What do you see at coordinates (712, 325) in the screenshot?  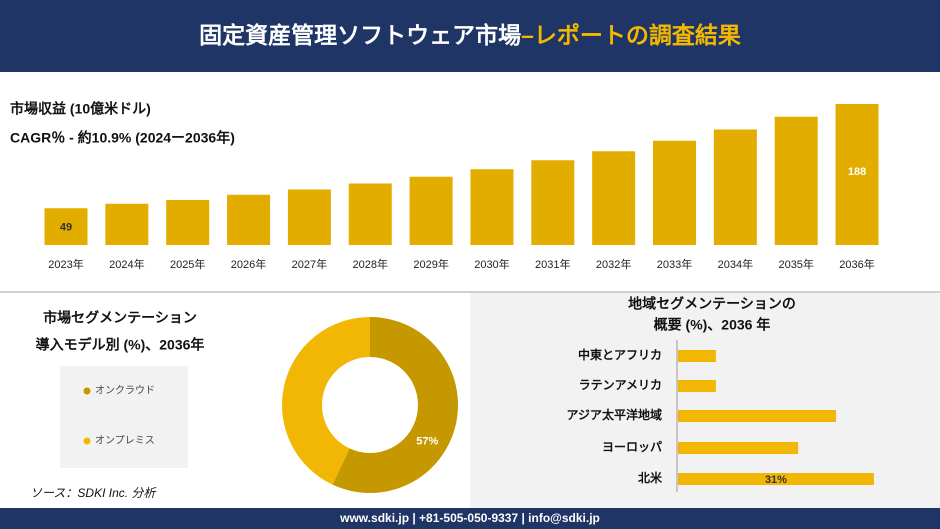 I see `chart-subtitle: 概要 (%)、2036 年` at bounding box center [712, 325].